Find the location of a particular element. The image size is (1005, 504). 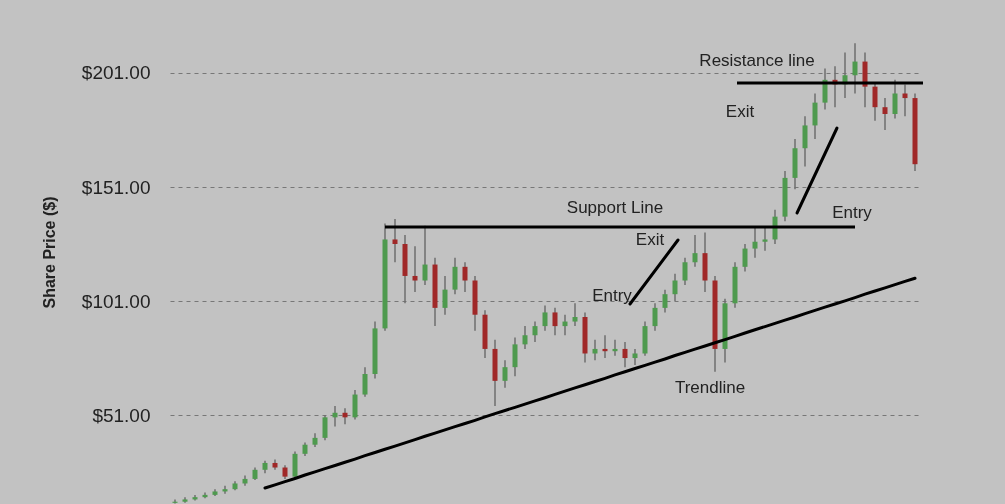

y-axis-title: Share Price ($) is located at coordinates (49, 252).